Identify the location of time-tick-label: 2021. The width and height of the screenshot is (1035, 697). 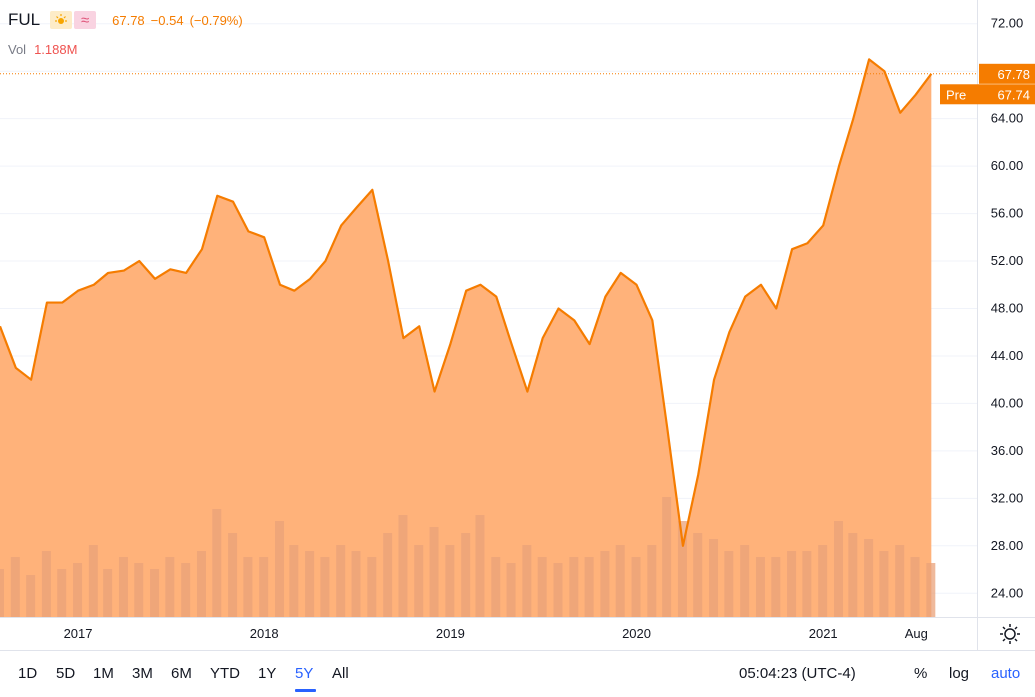
(823, 633).